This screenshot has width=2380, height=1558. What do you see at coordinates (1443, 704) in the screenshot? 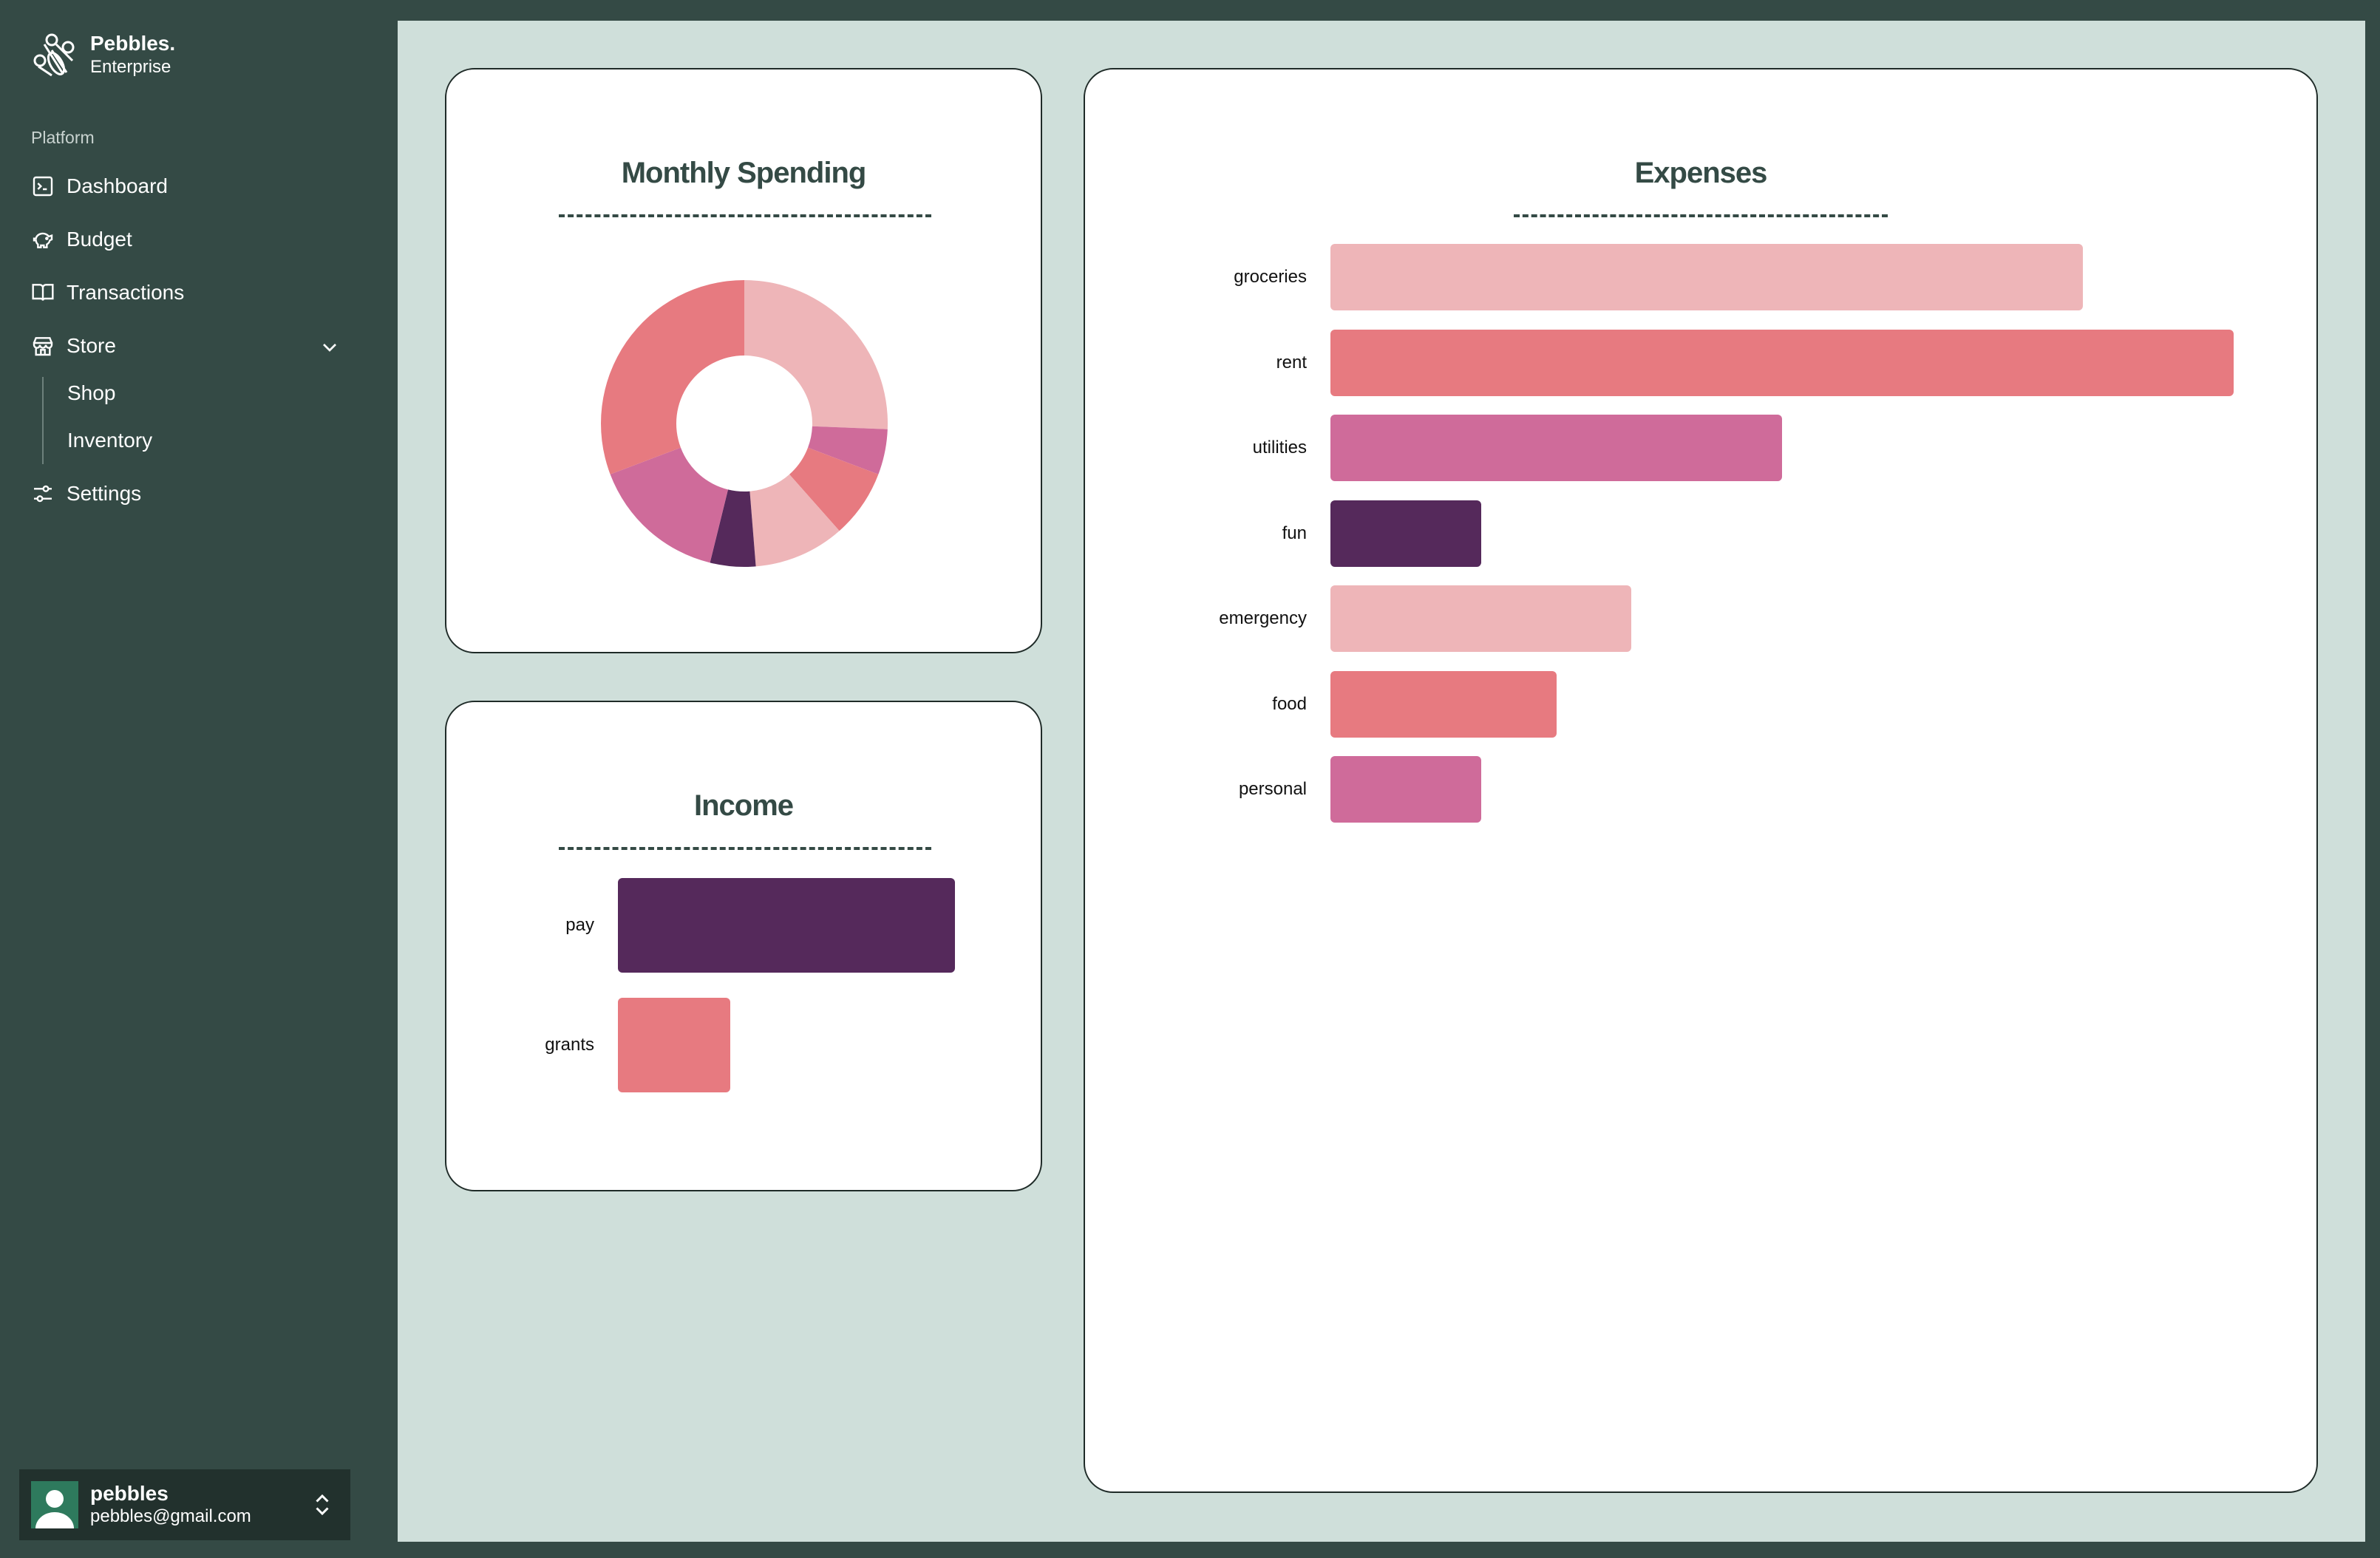
I see `bar-food` at bounding box center [1443, 704].